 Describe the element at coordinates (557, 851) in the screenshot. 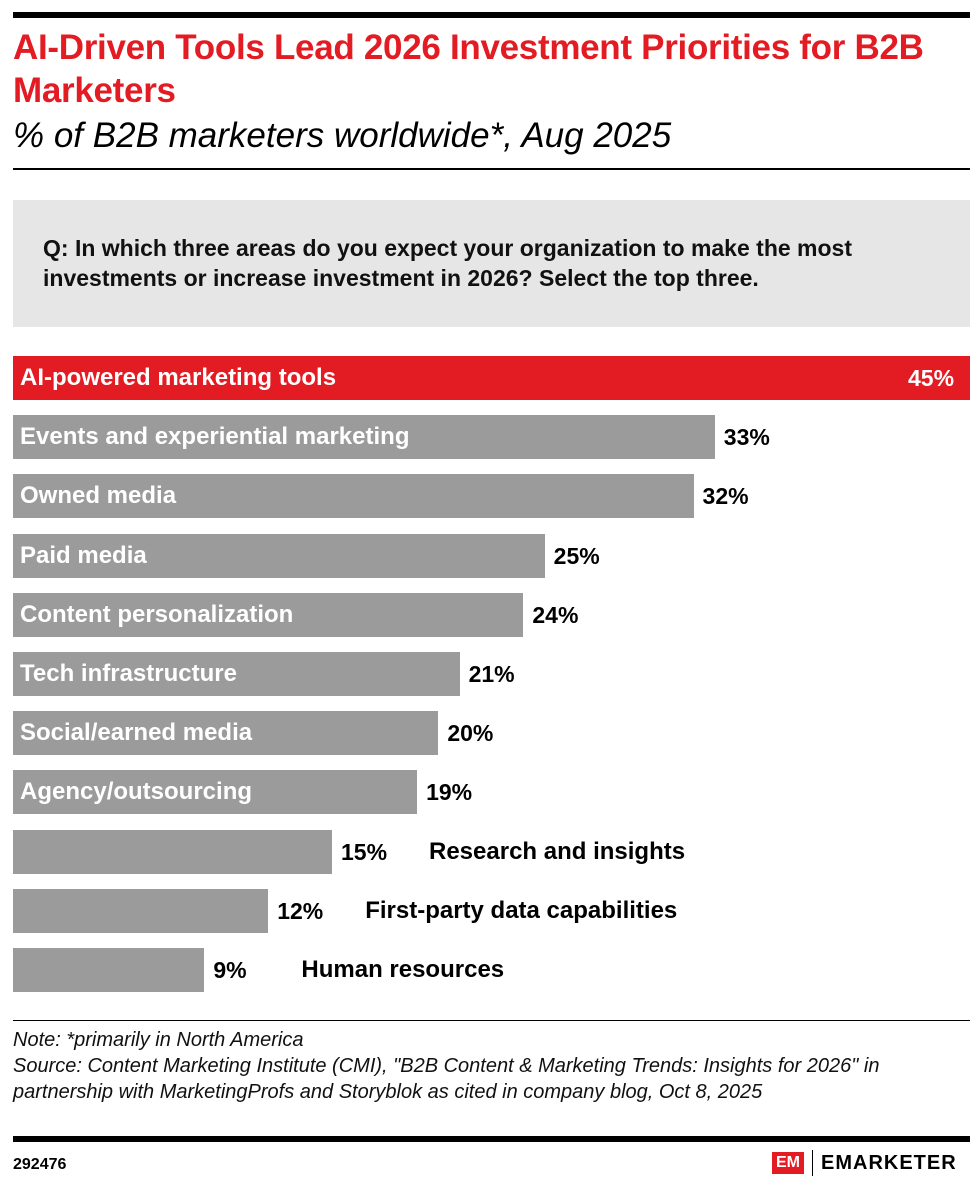

I see `category-label: Research and insights` at that location.